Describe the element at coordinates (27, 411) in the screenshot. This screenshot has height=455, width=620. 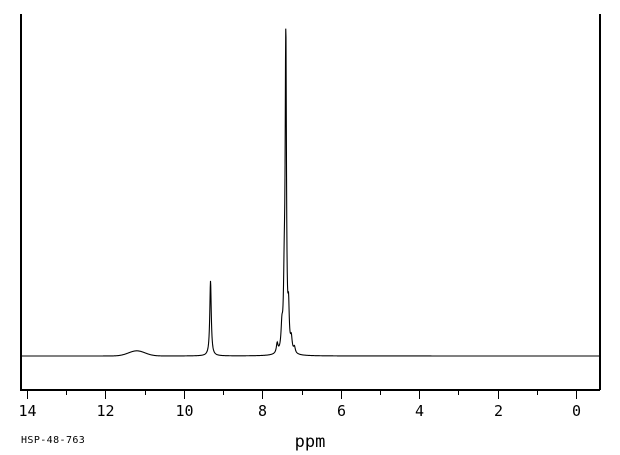
I see `tick-label-14: 14` at that location.